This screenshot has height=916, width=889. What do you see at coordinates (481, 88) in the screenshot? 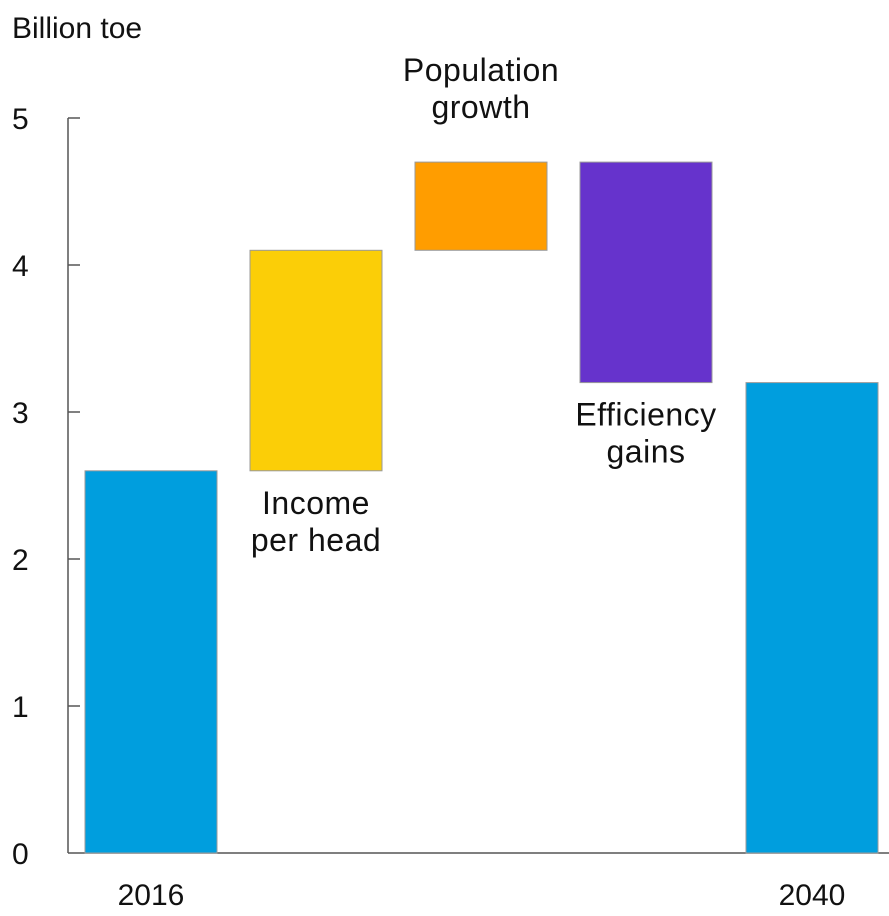
I see `annotation-population: Population growth` at bounding box center [481, 88].